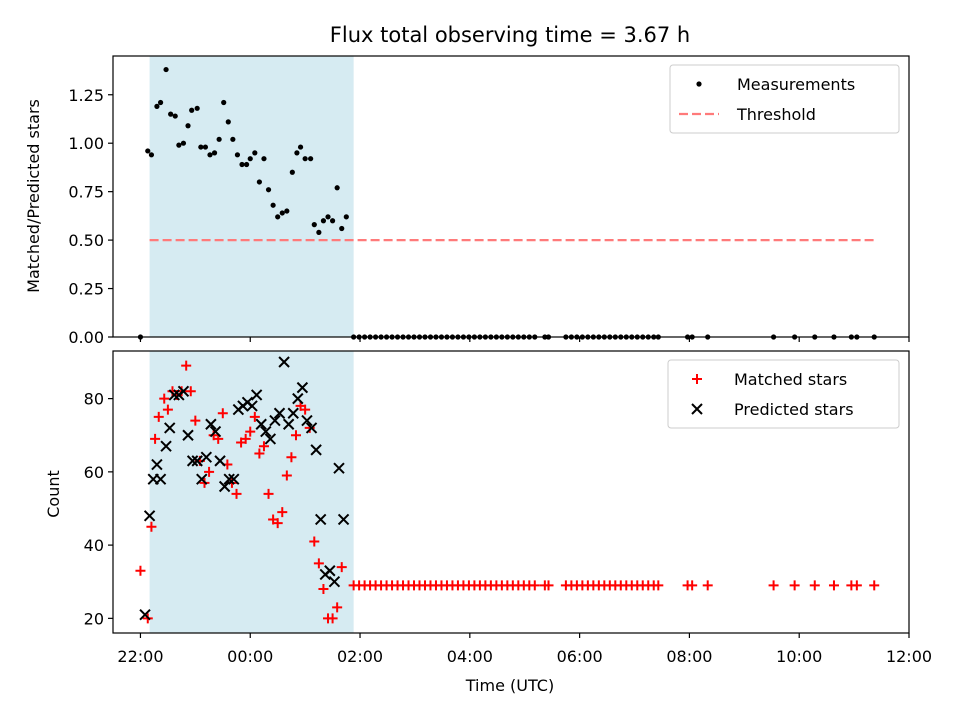 The image size is (960, 720). What do you see at coordinates (86, 95) in the screenshot?
I see `y-tick-label: 1.25` at bounding box center [86, 95].